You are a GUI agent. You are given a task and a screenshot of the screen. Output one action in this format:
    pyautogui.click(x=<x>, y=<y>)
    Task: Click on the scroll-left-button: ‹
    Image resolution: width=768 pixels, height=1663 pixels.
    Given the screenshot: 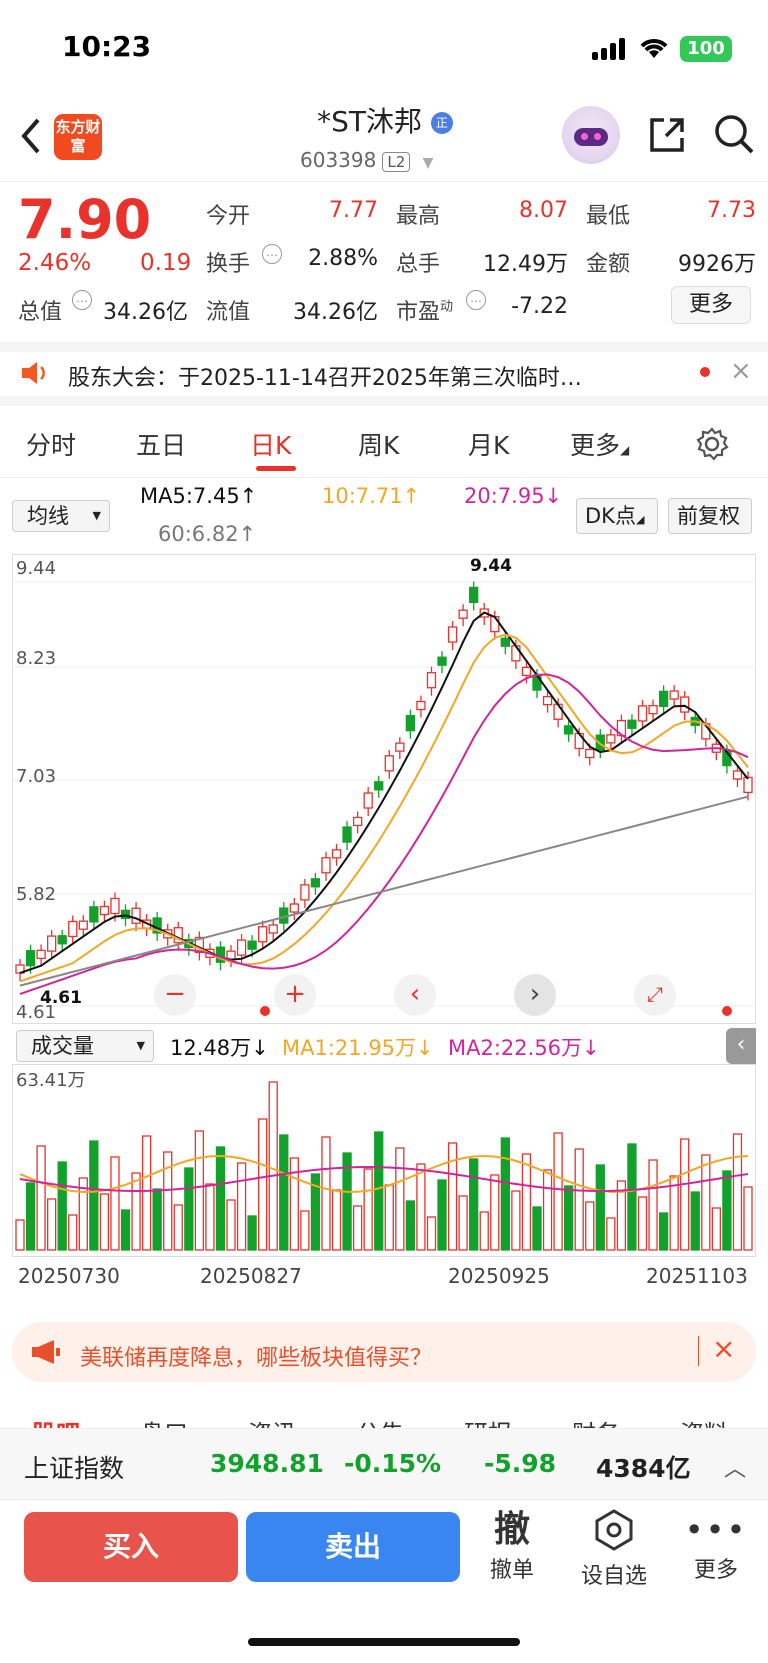 What is the action you would take?
    pyautogui.click(x=415, y=995)
    